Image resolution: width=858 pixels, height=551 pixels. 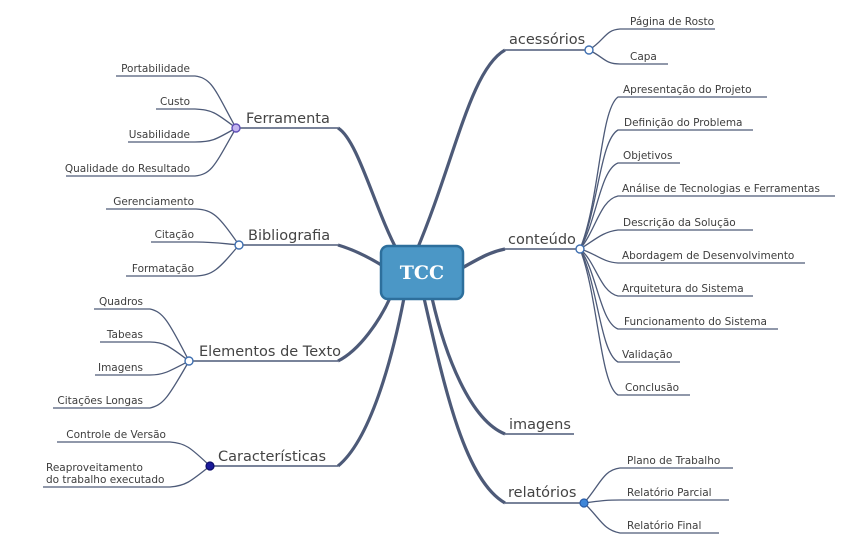 What do you see at coordinates (236, 128) in the screenshot?
I see `branch-node-ferramenta` at bounding box center [236, 128].